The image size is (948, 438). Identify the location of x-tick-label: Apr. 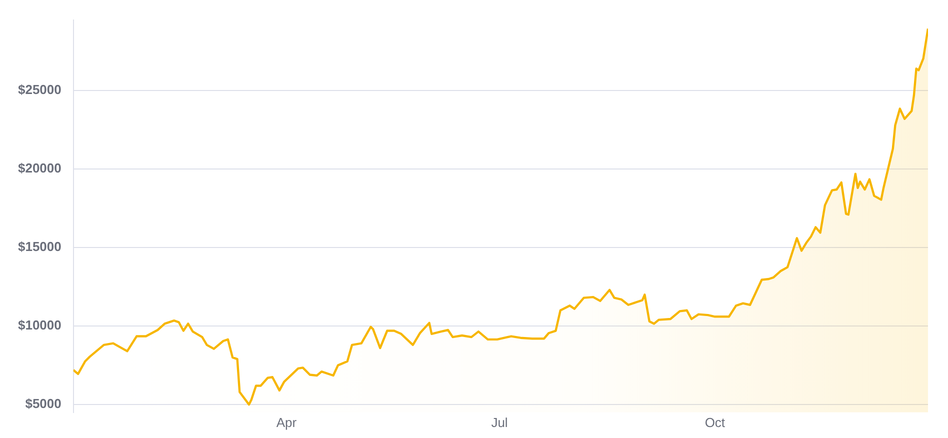
(287, 422).